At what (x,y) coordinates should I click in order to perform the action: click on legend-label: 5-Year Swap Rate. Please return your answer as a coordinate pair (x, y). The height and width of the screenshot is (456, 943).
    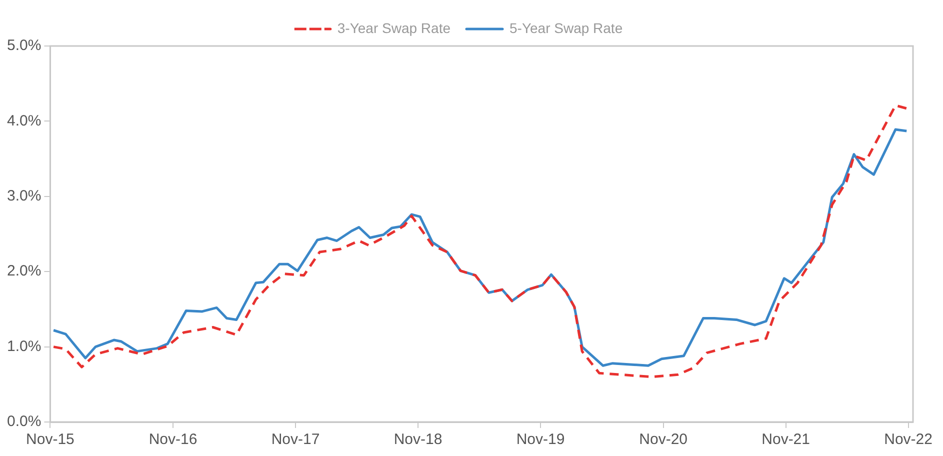
    Looking at the image, I should click on (566, 28).